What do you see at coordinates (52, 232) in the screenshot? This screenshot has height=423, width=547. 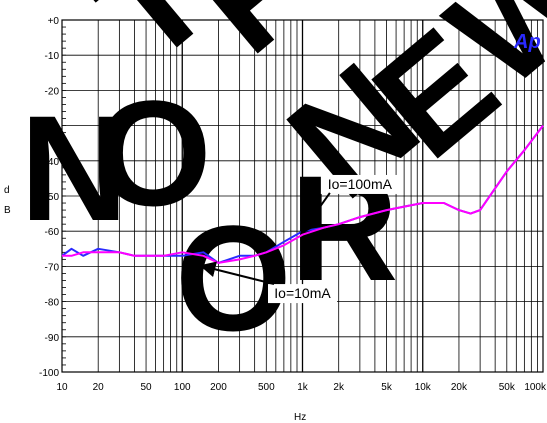 I see `y-tick-label: -60` at bounding box center [52, 232].